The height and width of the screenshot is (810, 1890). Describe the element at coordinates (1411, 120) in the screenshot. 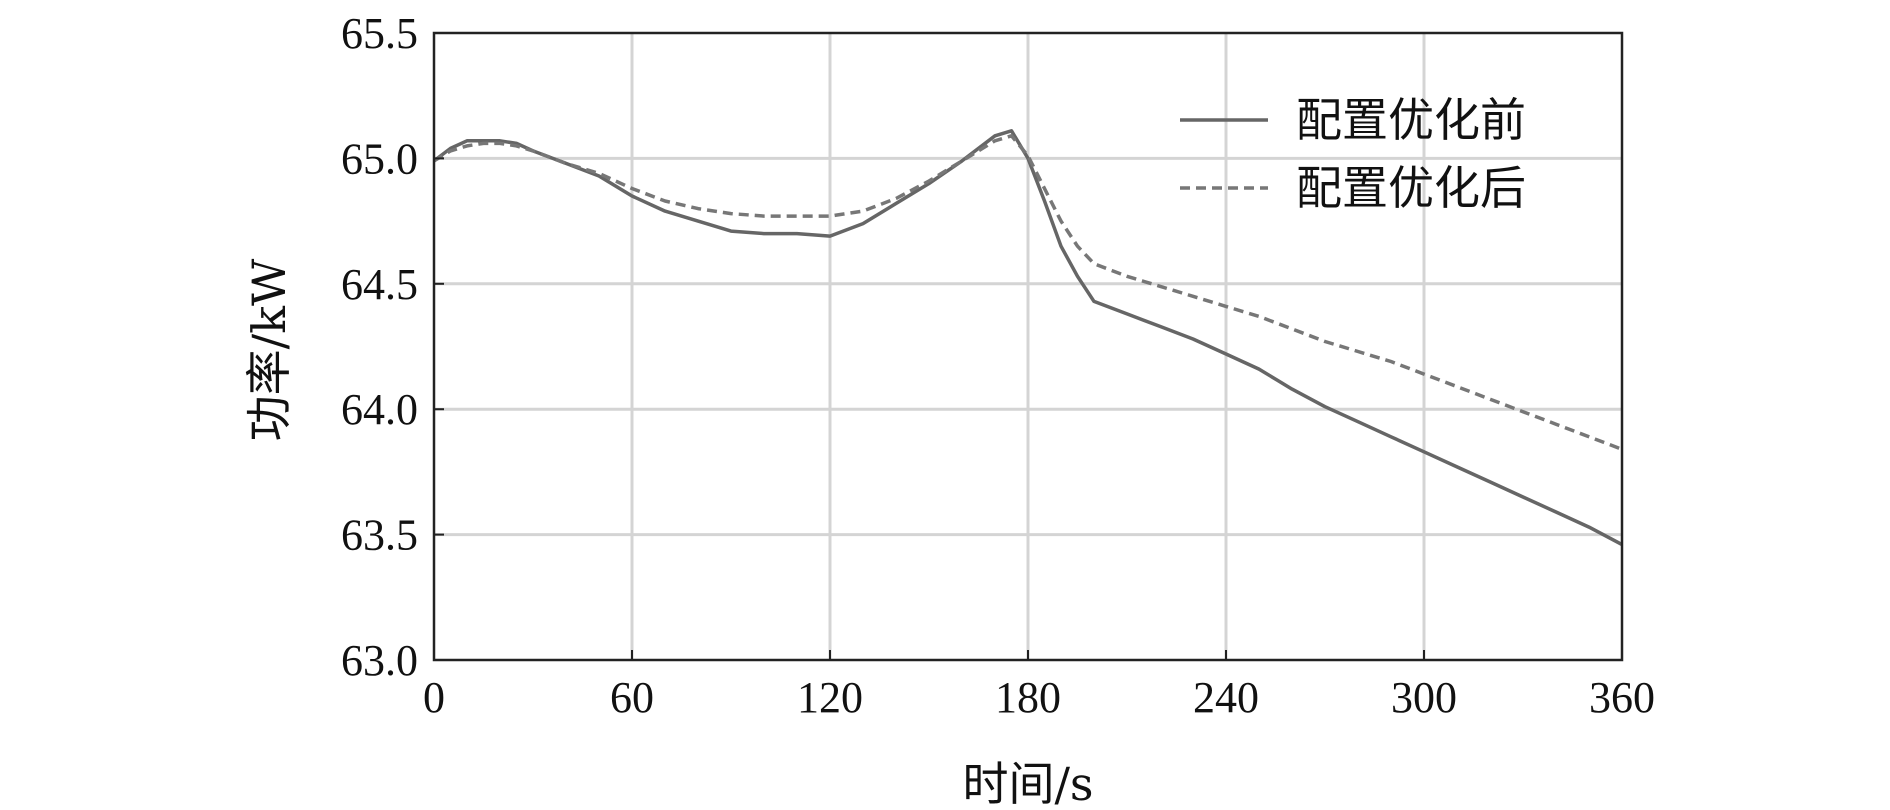

I see `legend-label-series-1: 配置优化前` at that location.